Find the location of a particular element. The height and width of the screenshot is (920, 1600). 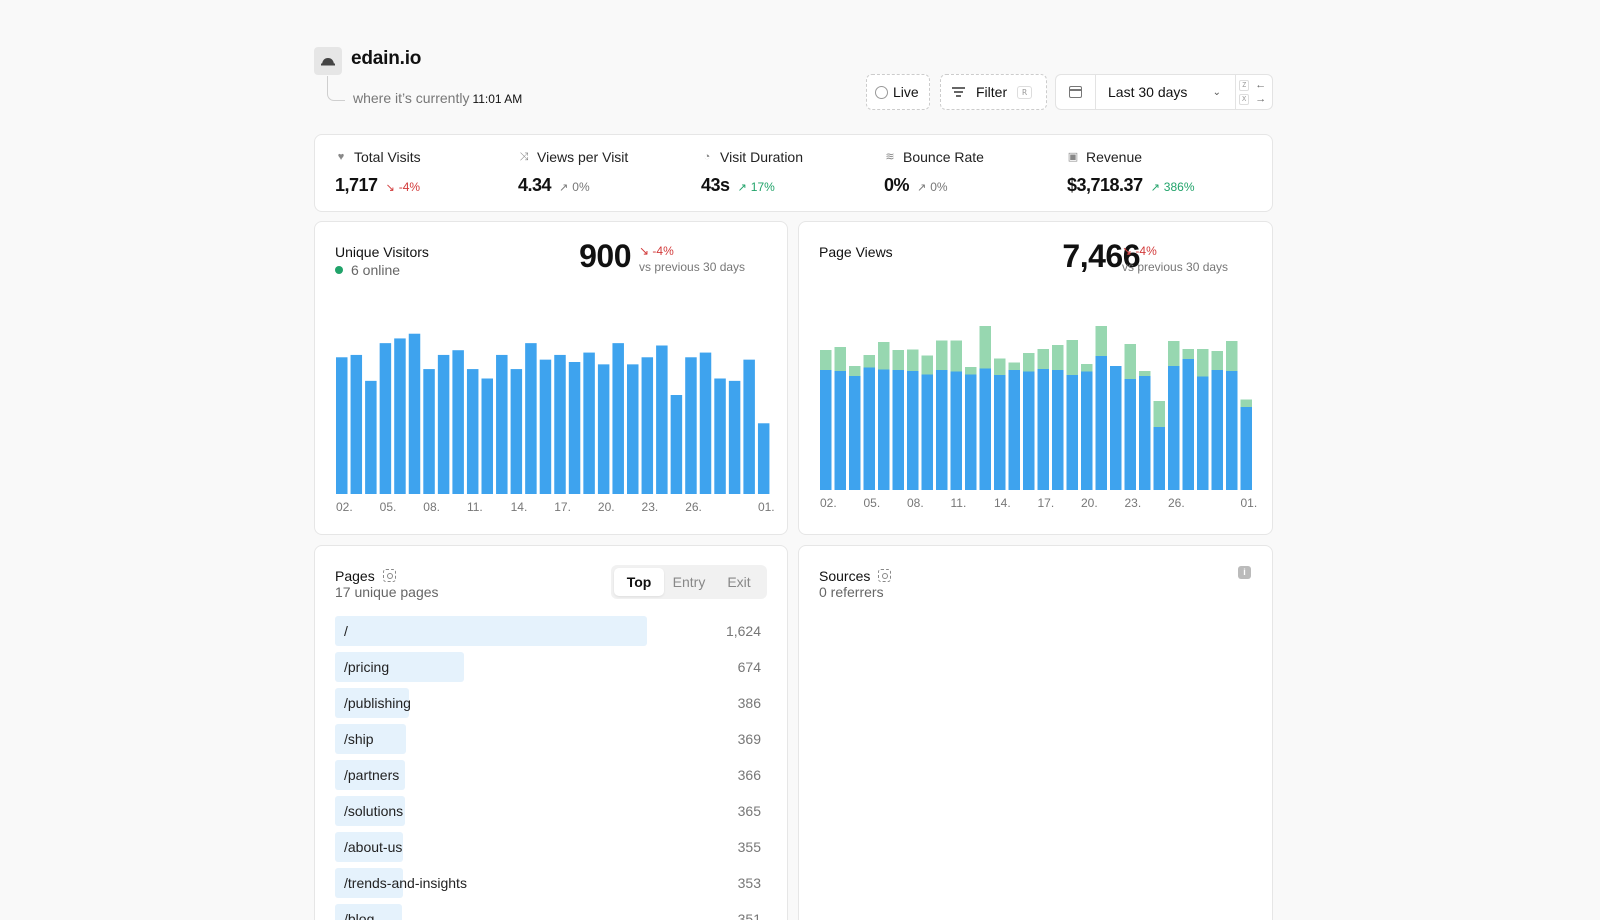

page-row: /partners 366 is located at coordinates (548, 775).